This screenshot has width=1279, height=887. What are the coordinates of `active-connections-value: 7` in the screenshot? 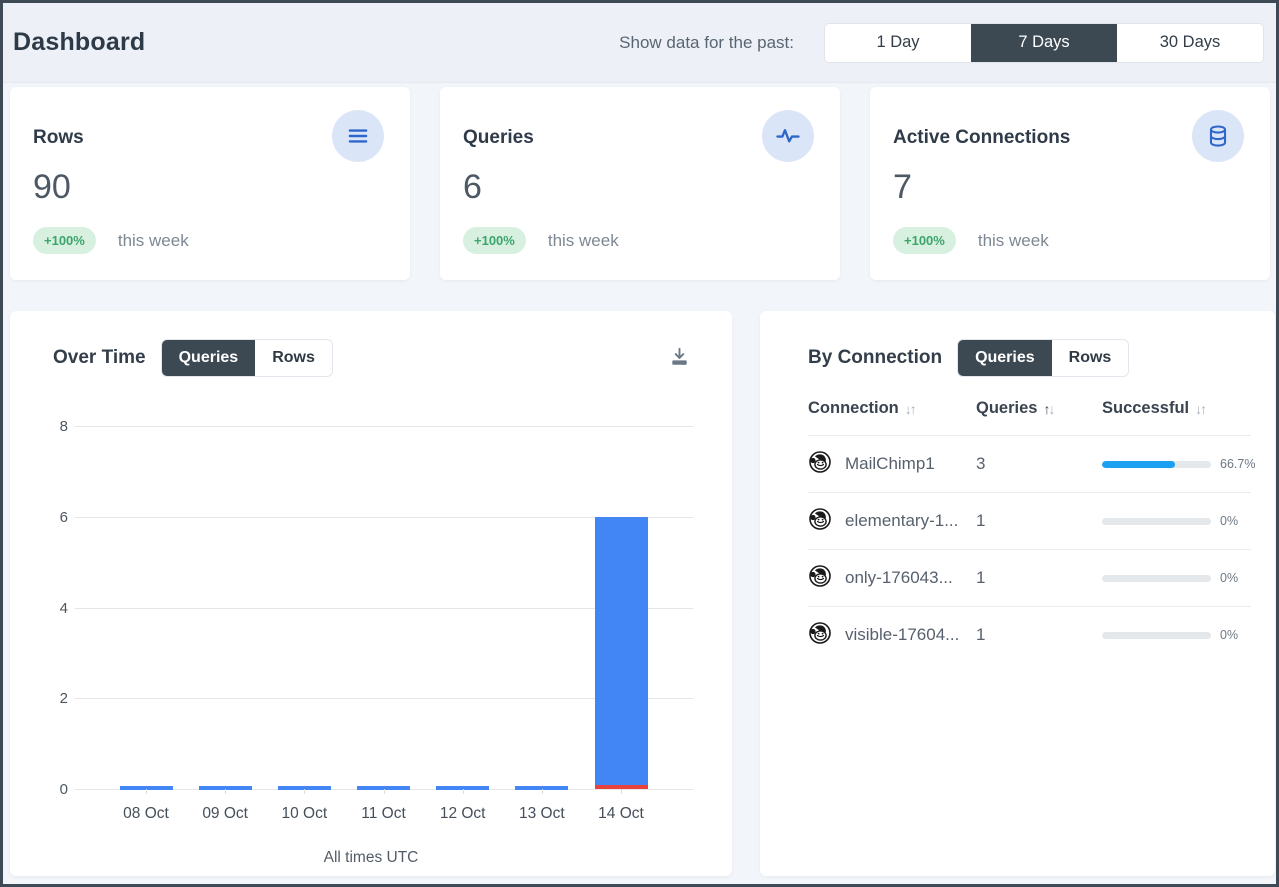 It's located at (902, 187).